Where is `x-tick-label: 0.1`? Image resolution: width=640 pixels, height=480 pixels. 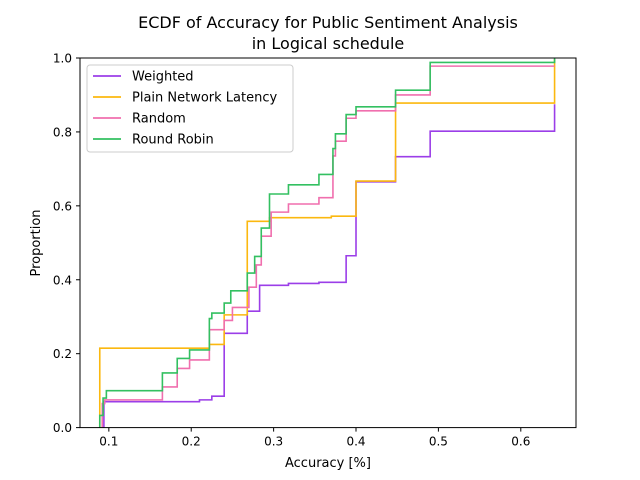
x-tick-label: 0.1 is located at coordinates (108, 442).